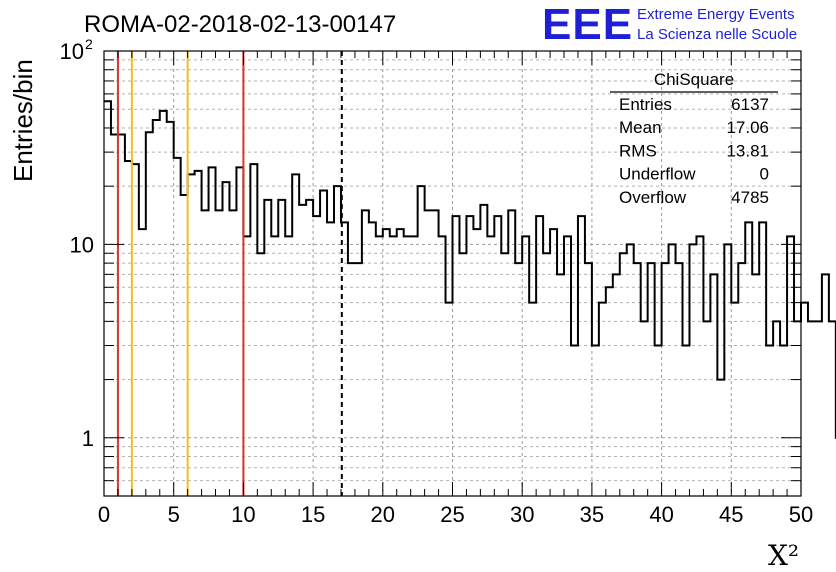  Describe the element at coordinates (661, 514) in the screenshot. I see `x-tick-label: 40` at that location.